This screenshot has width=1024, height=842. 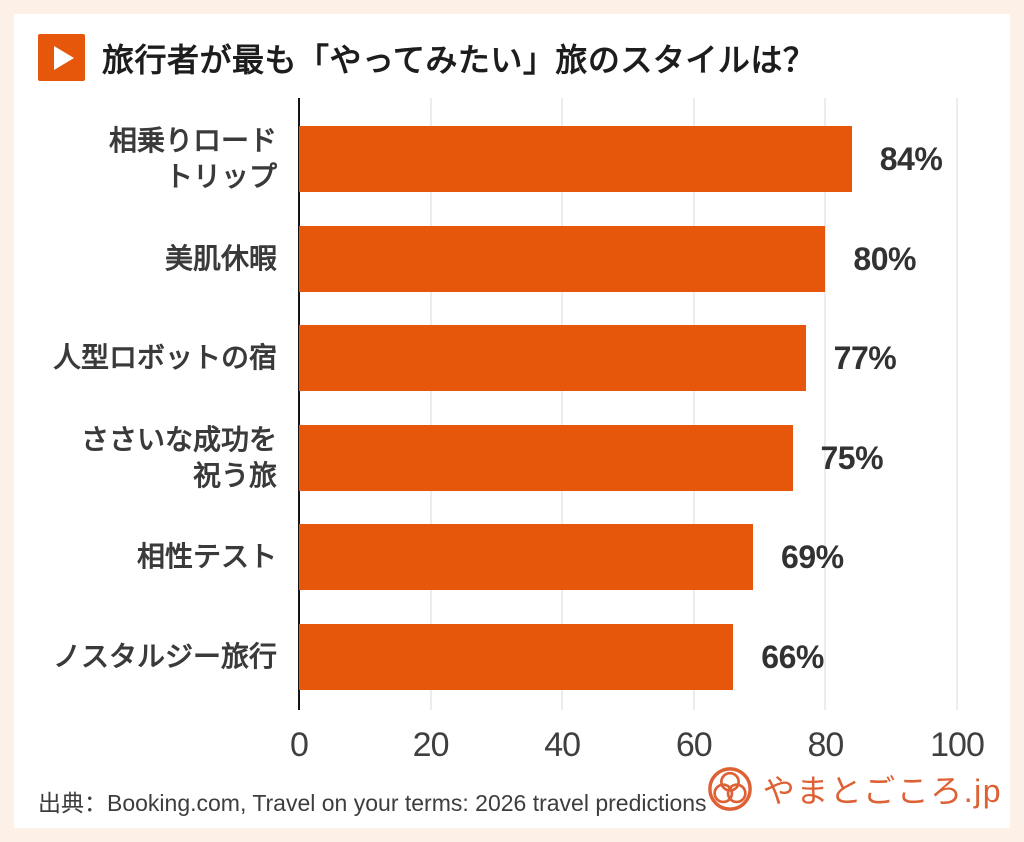 I want to click on bar-row: 相性テスト 69%, so click(x=512, y=557).